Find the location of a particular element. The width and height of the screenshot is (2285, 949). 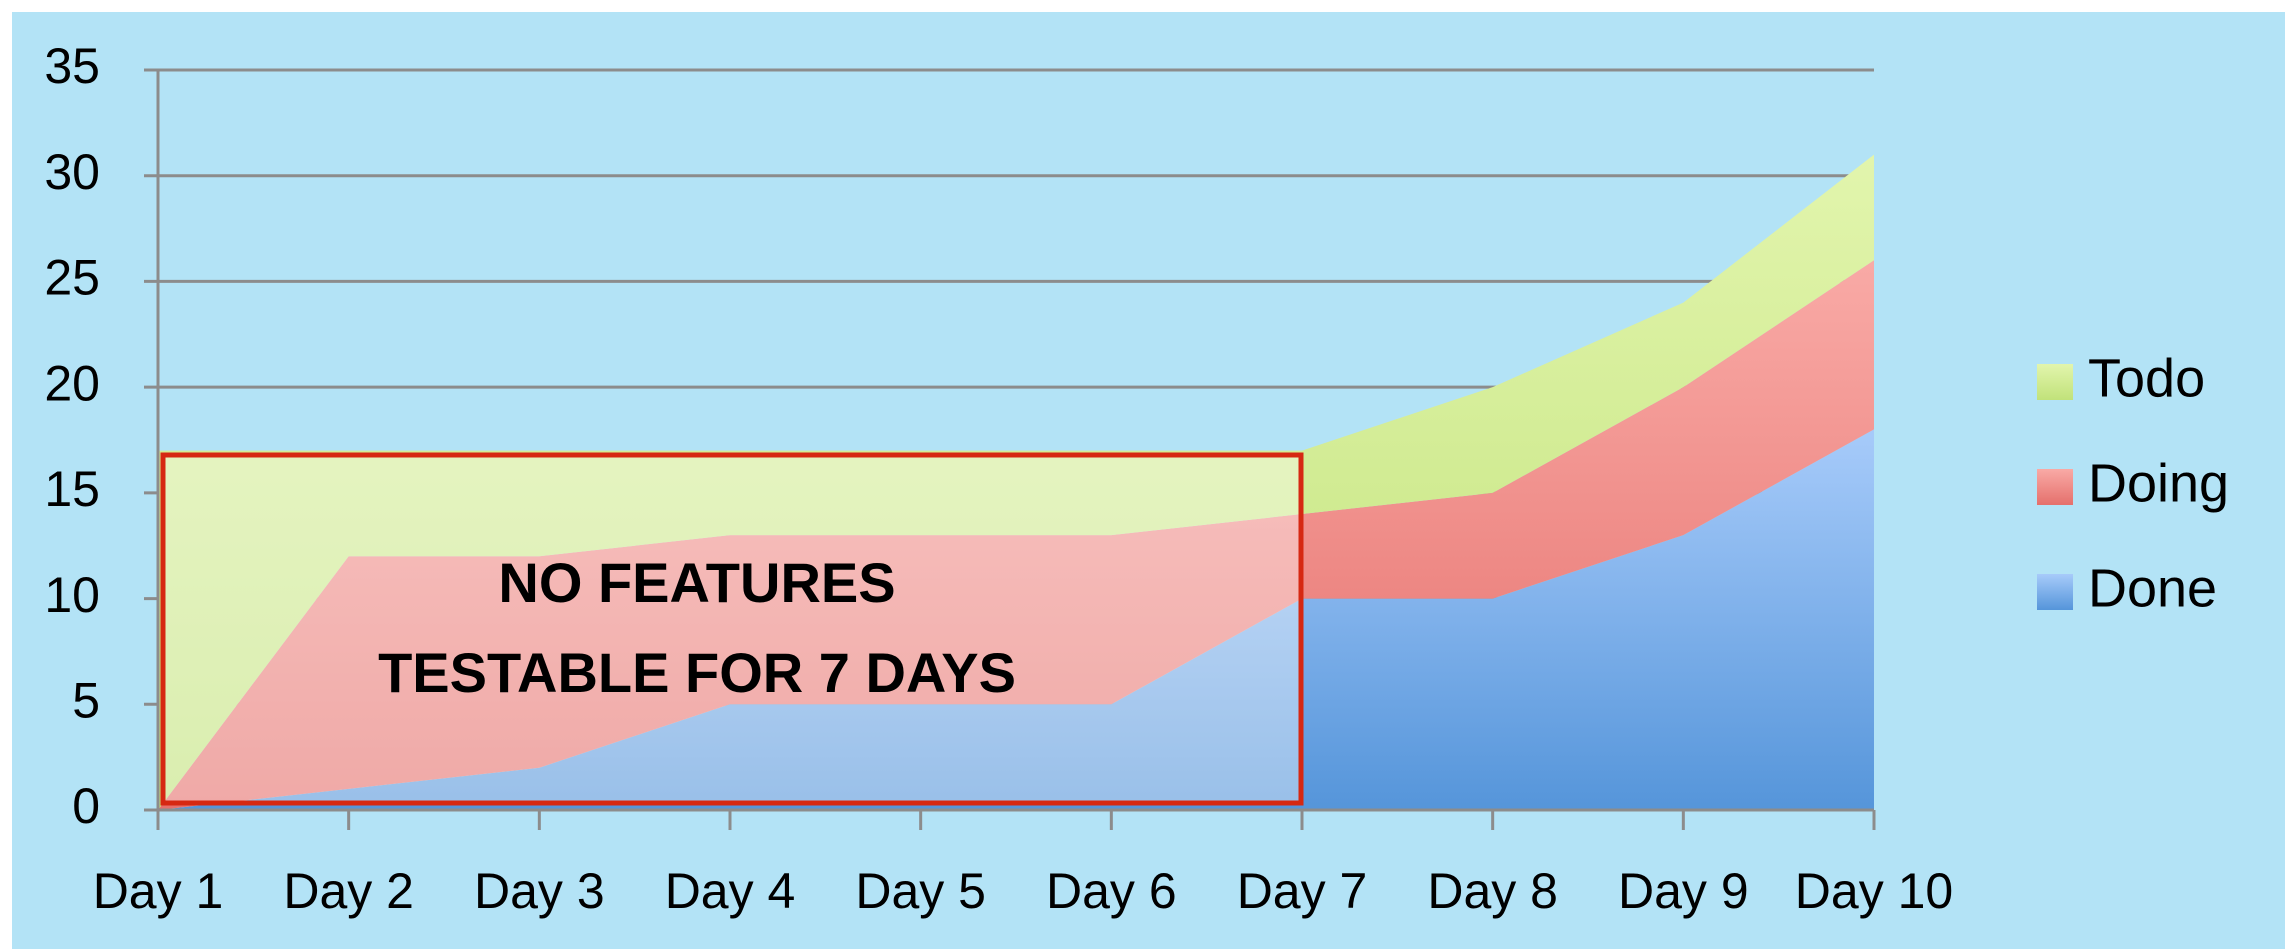

y-tick-label: 0 is located at coordinates (86, 806).